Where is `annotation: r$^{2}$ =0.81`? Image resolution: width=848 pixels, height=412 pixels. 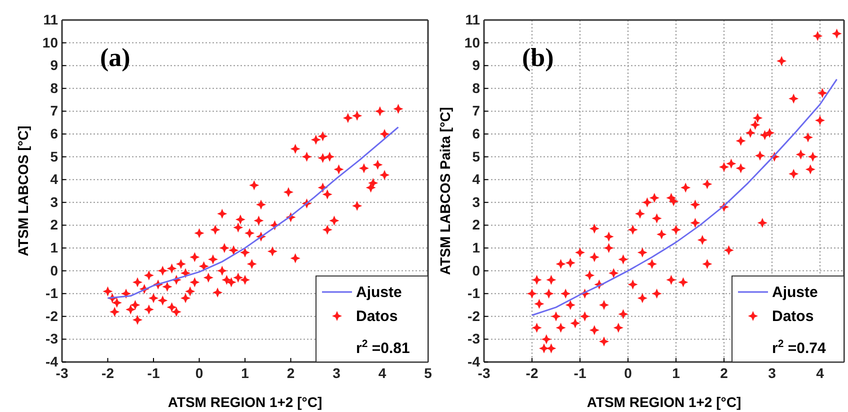
annotation: r$^{2}$ =0.81 is located at coordinates (383, 347).